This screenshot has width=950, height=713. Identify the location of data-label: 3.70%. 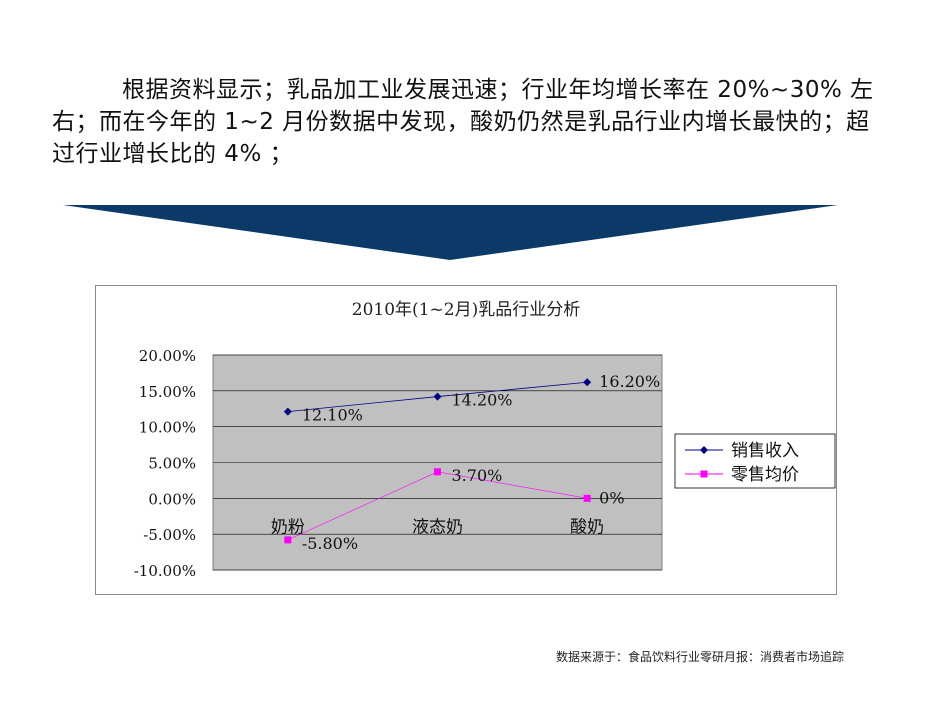
(477, 475).